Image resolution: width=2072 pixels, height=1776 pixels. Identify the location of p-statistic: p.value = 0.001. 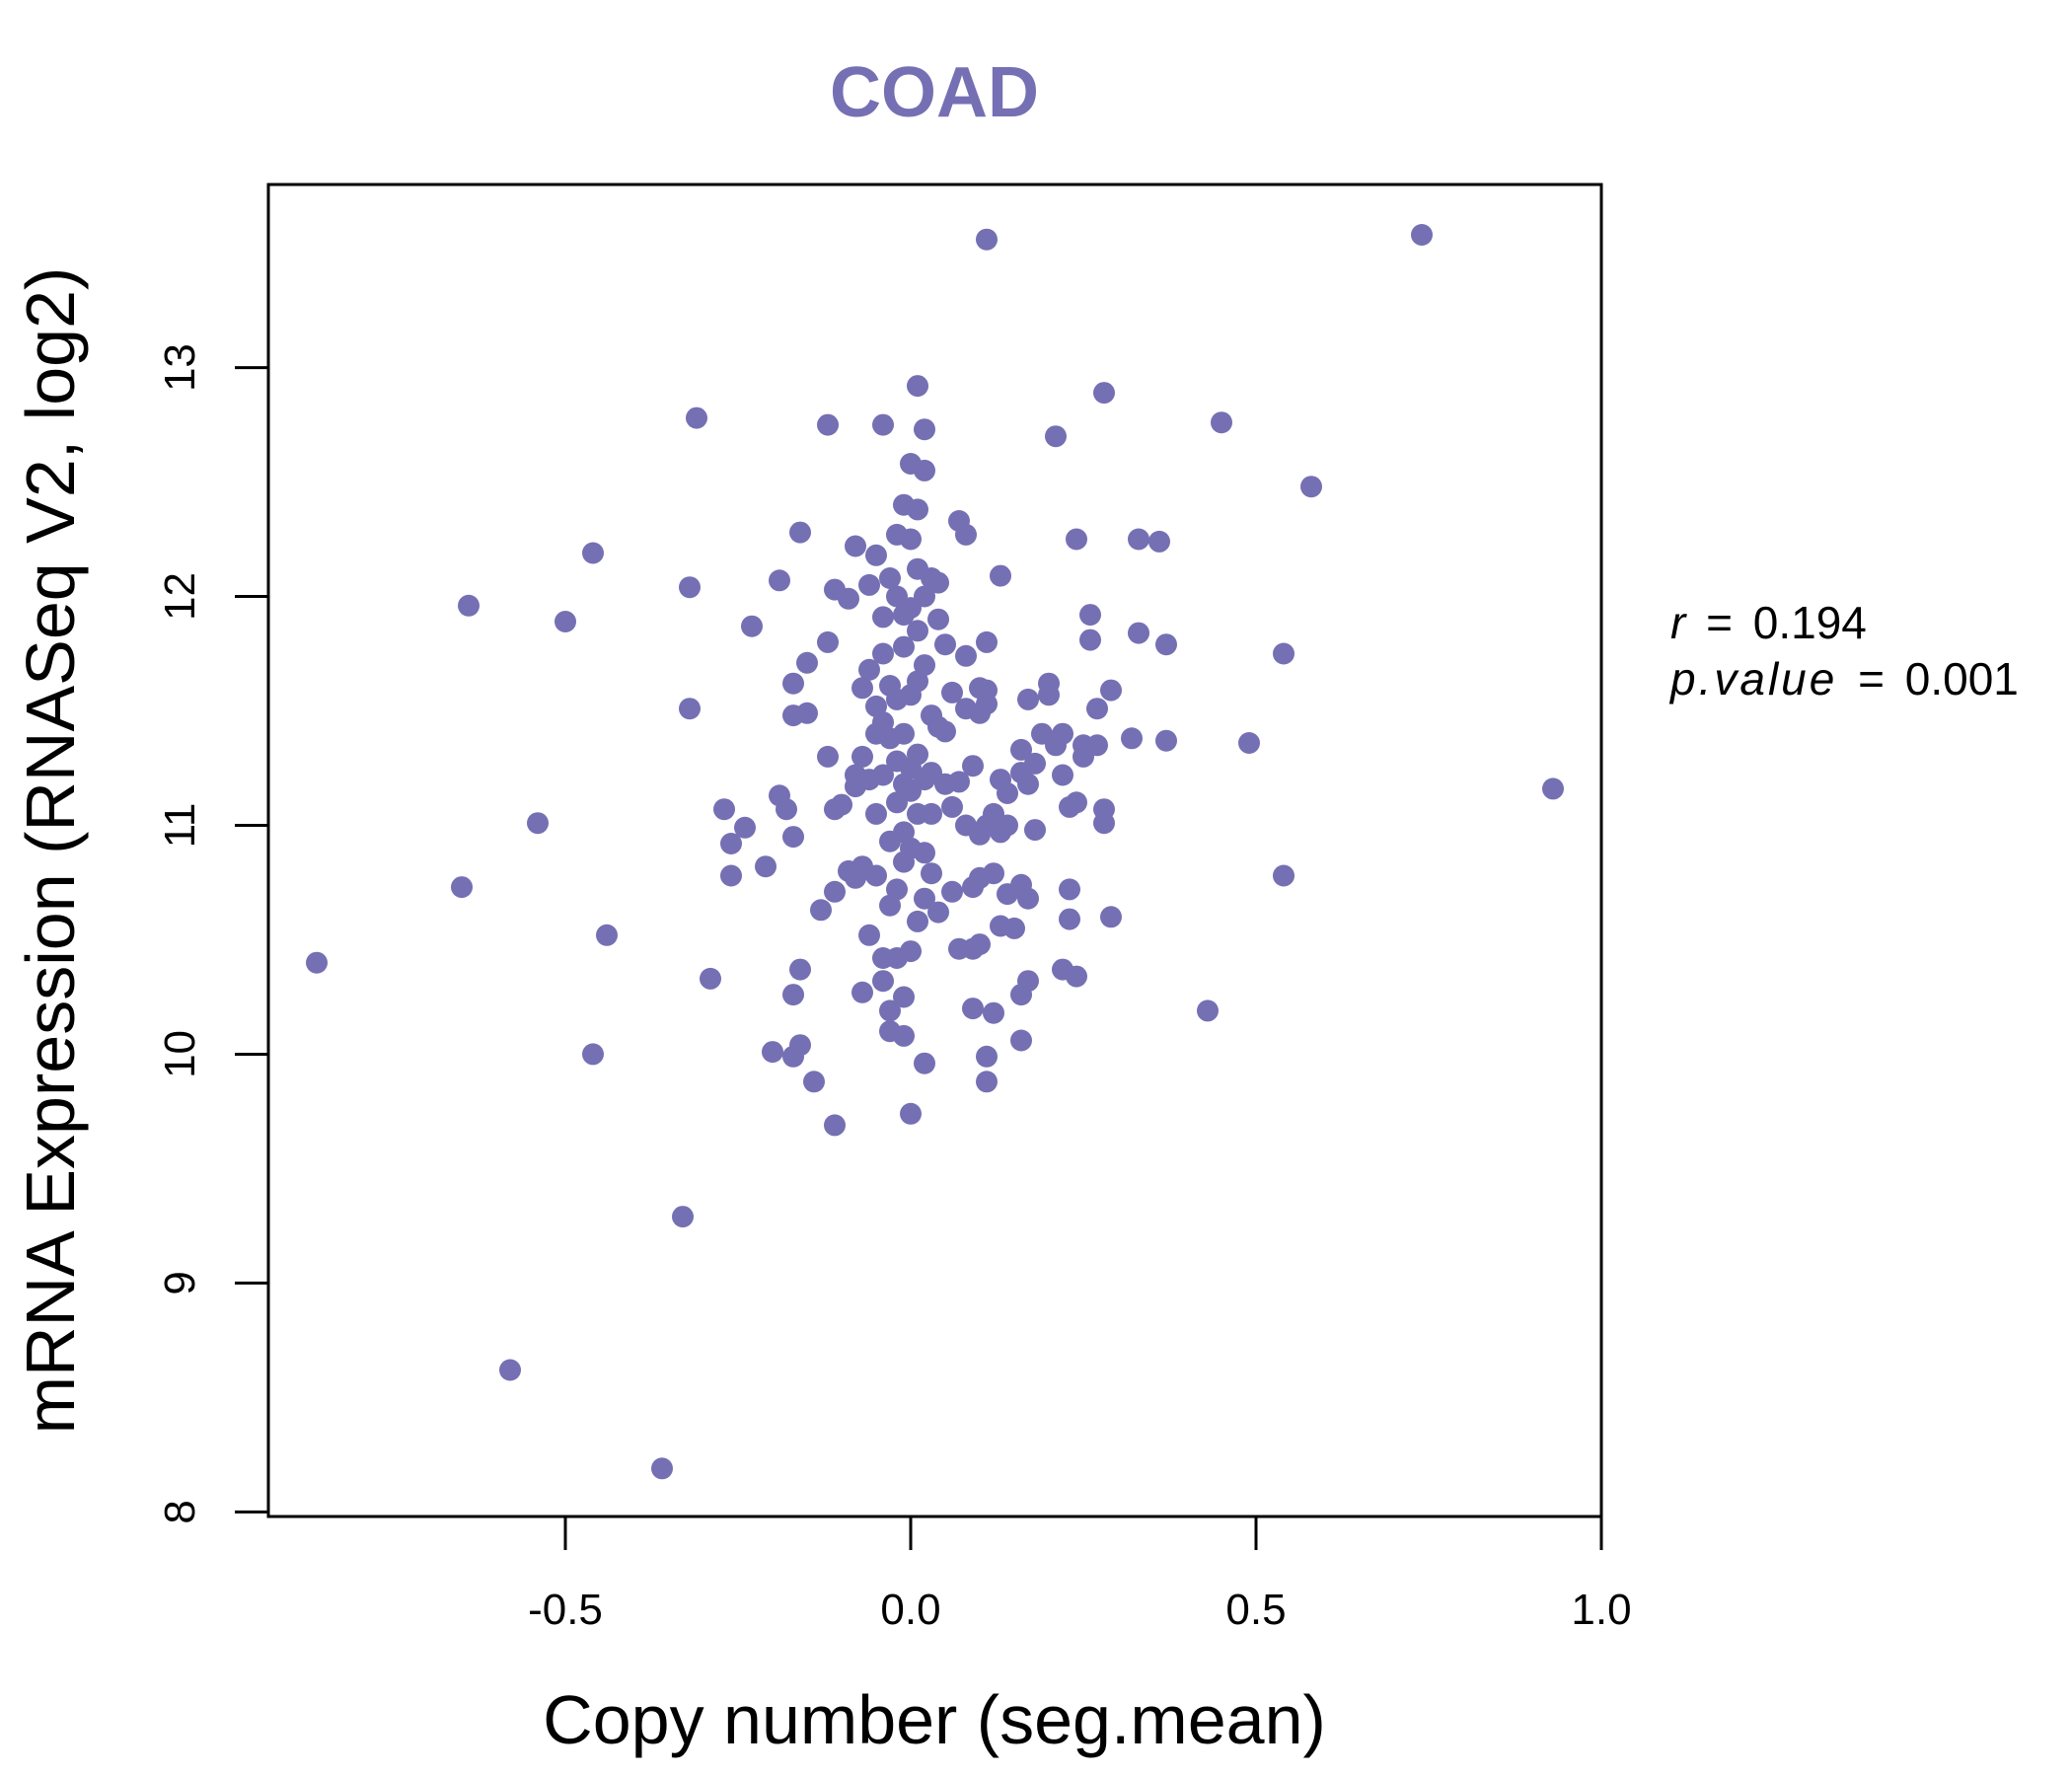
(1844, 679).